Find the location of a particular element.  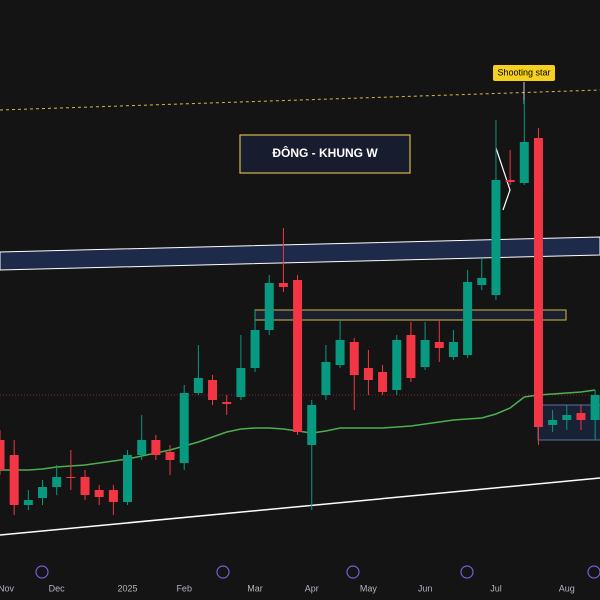

title-label: ĐÔNG - KHUNG W is located at coordinates (325, 152).